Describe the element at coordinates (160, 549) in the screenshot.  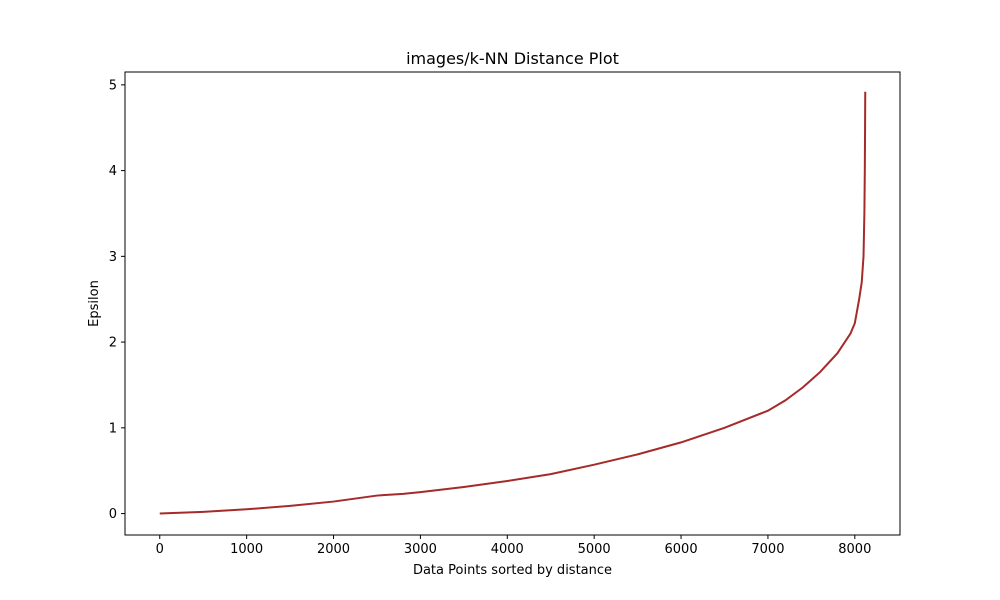
I see `x-tick-label: 0` at that location.